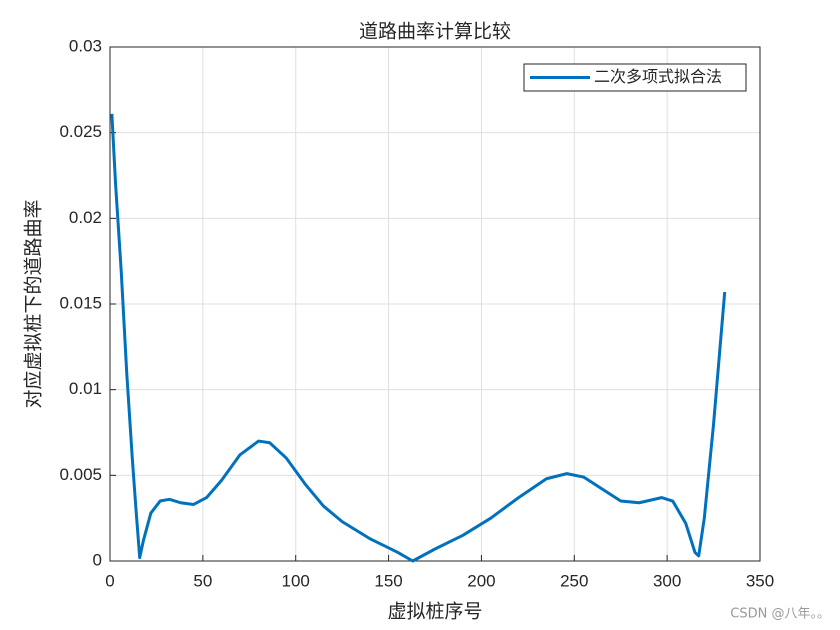  What do you see at coordinates (574, 580) in the screenshot?
I see `x-tick-label: 250` at bounding box center [574, 580].